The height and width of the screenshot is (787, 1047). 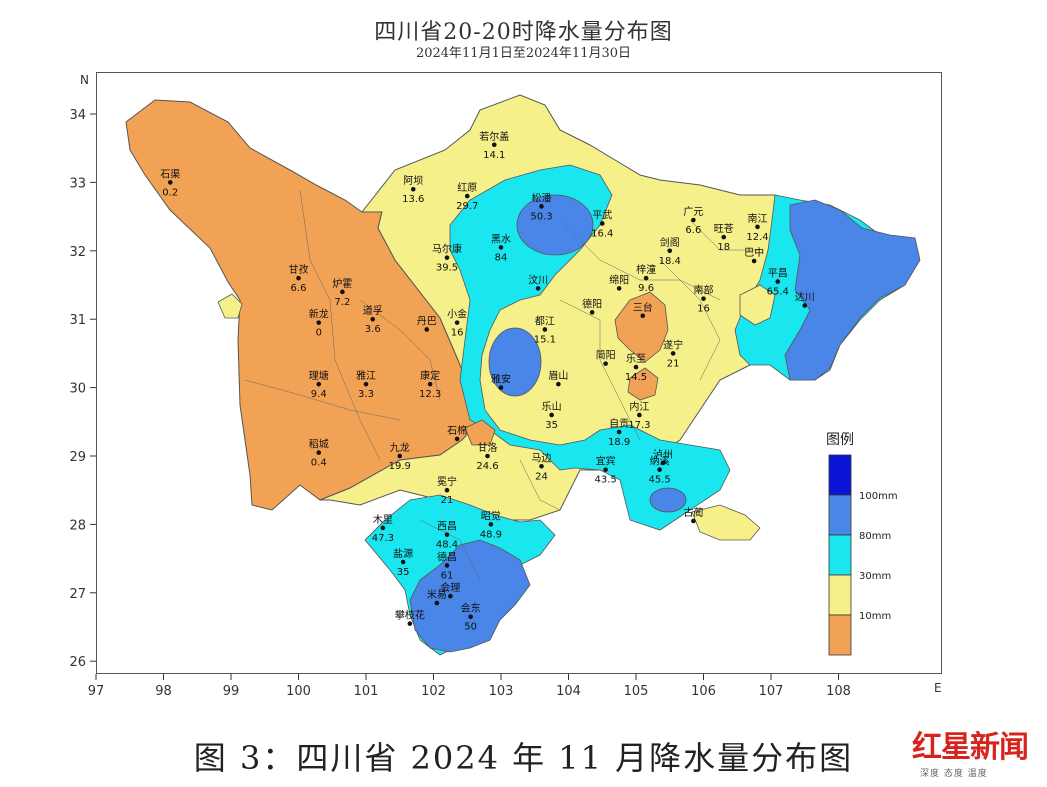 What do you see at coordinates (170, 192) in the screenshot?
I see `station-value: 0.2` at bounding box center [170, 192].